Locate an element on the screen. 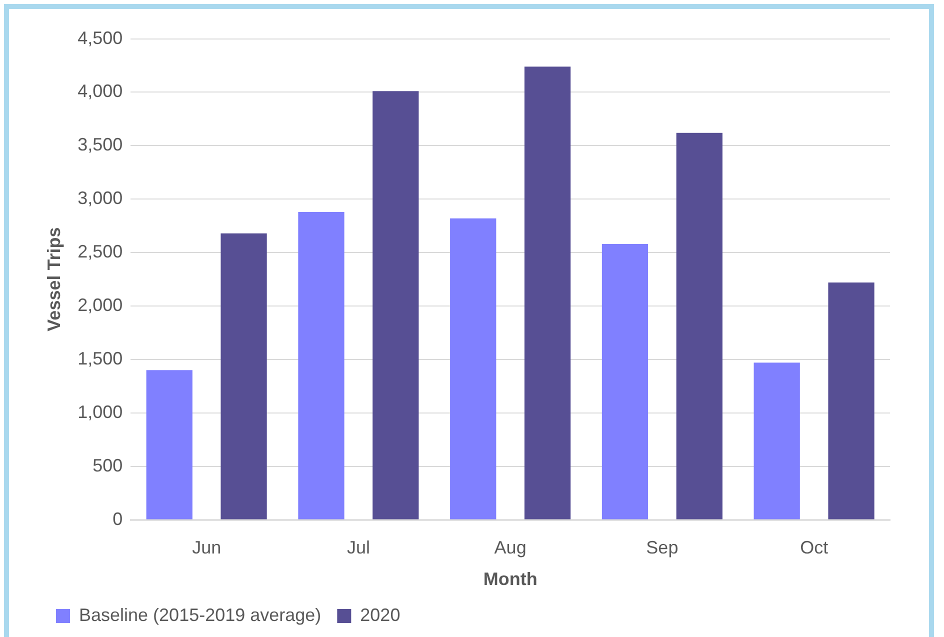 The width and height of the screenshot is (944, 637). y-tick-label: 1,500 is located at coordinates (100, 358).